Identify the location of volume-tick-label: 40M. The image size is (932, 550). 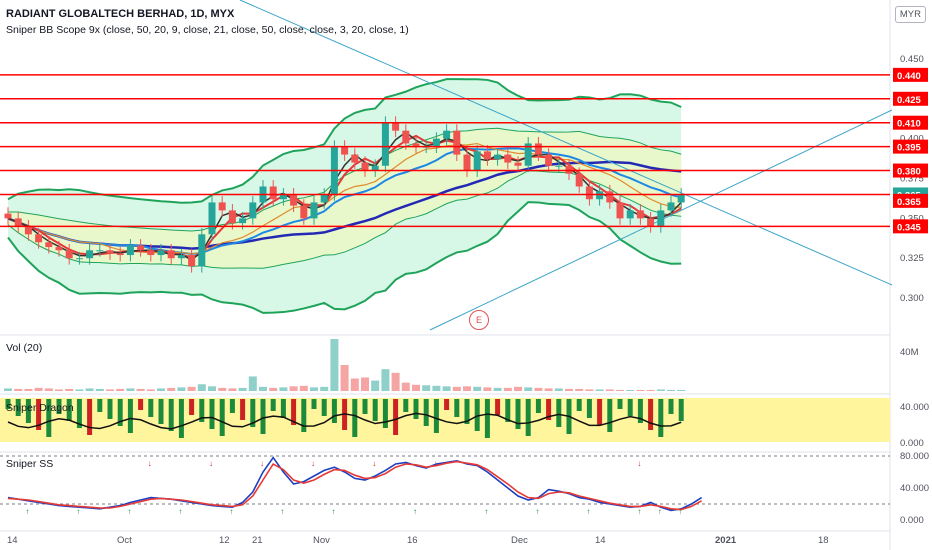
(909, 352).